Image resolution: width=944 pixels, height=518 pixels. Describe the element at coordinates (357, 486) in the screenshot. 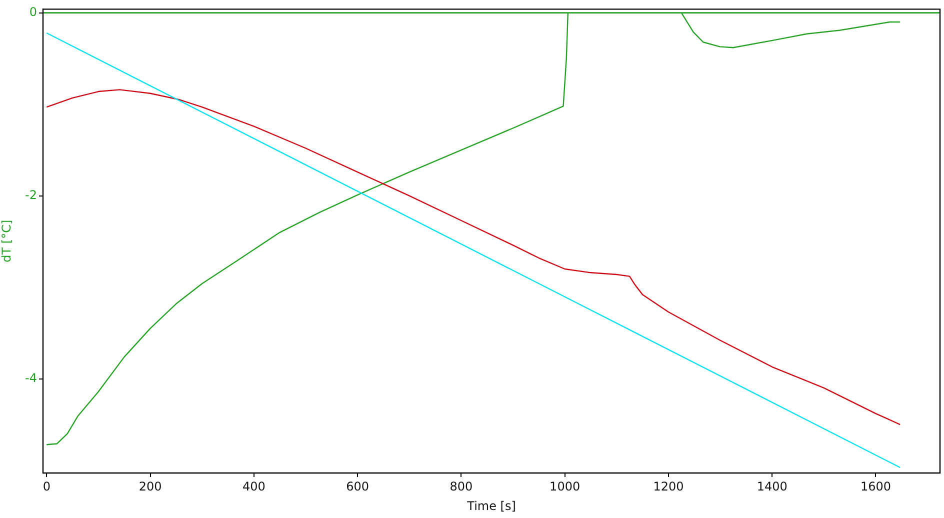

I see `x-tick-label: 600` at that location.